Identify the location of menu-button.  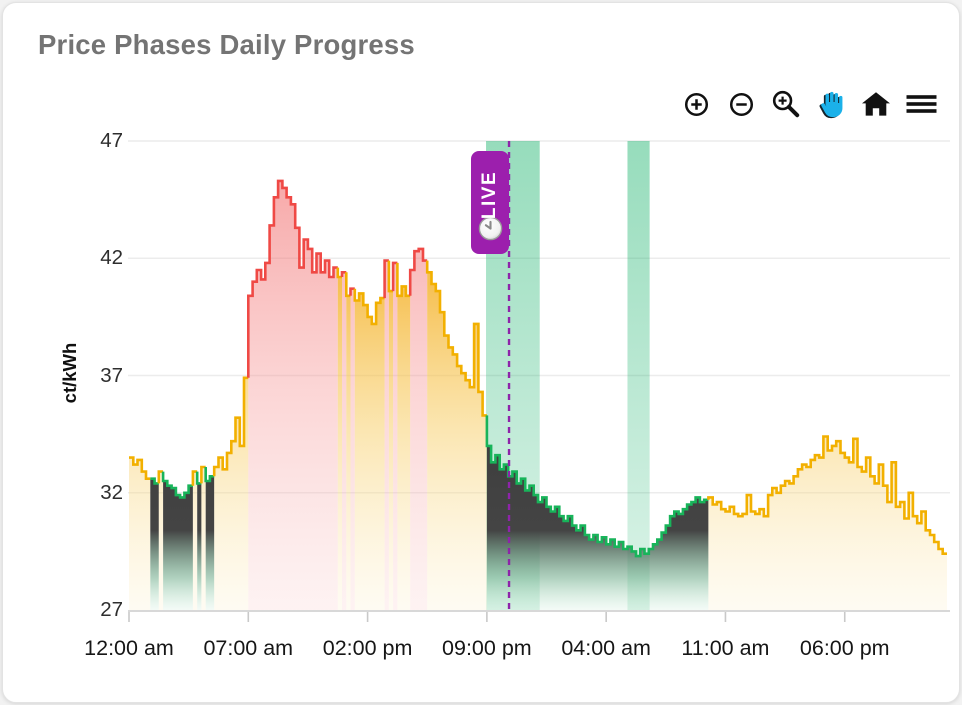
(921, 104).